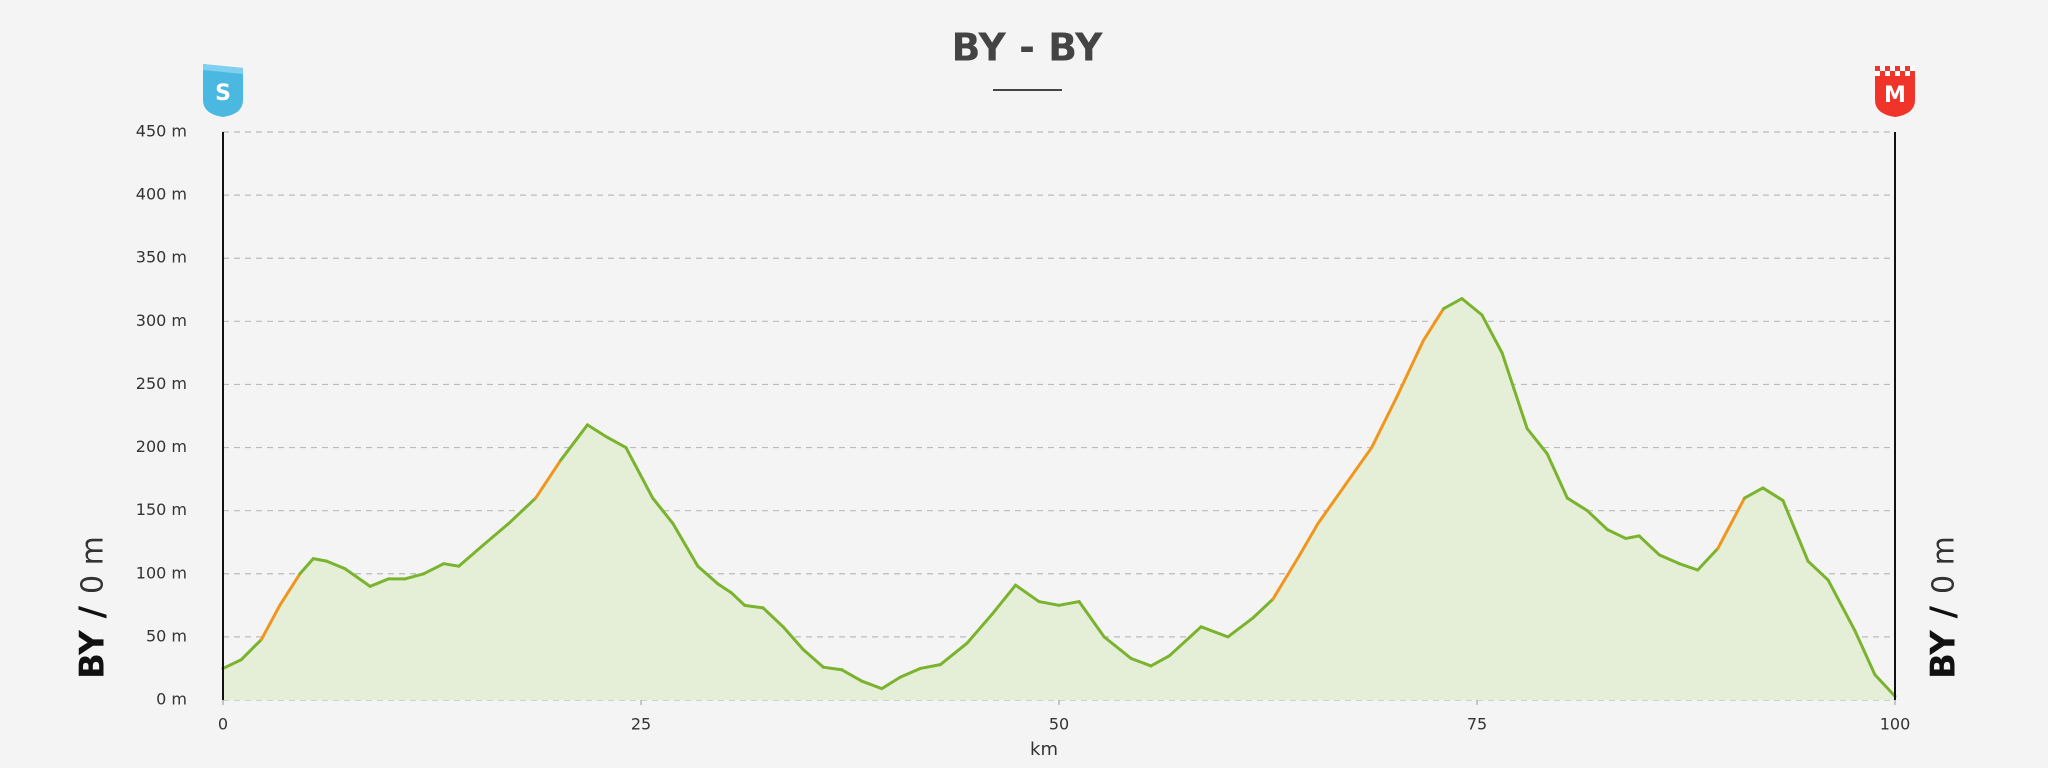  I want to click on start-label: BY / 0 m, so click(93, 607).